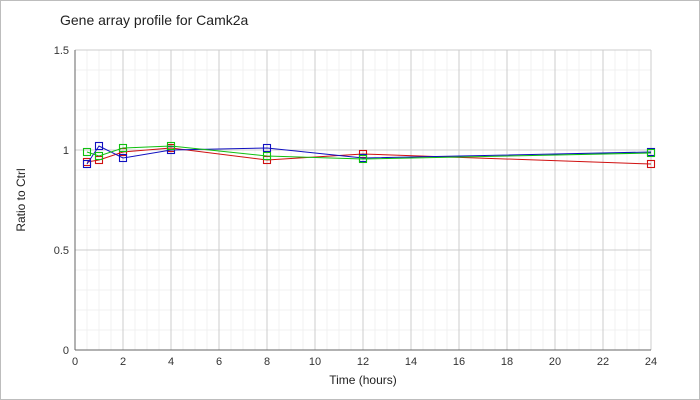 This screenshot has height=400, width=700. What do you see at coordinates (66, 351) in the screenshot?
I see `y-tick-label: 0` at bounding box center [66, 351].